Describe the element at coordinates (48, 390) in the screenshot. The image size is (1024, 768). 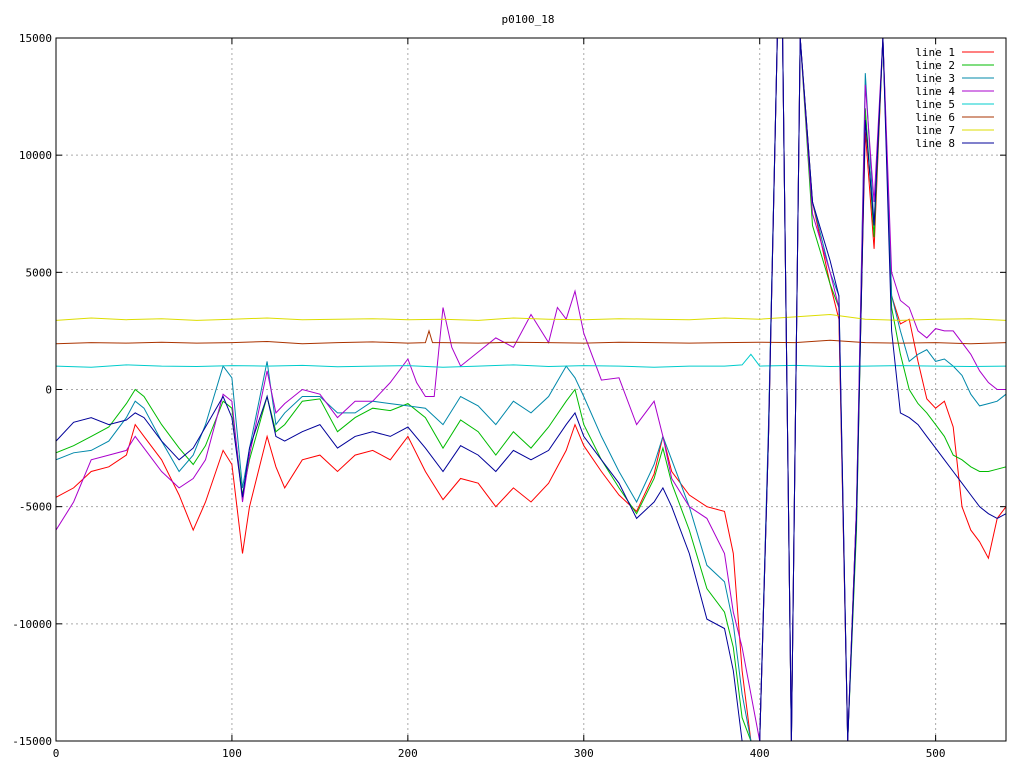
I see `y-tick-label: 0` at that location.